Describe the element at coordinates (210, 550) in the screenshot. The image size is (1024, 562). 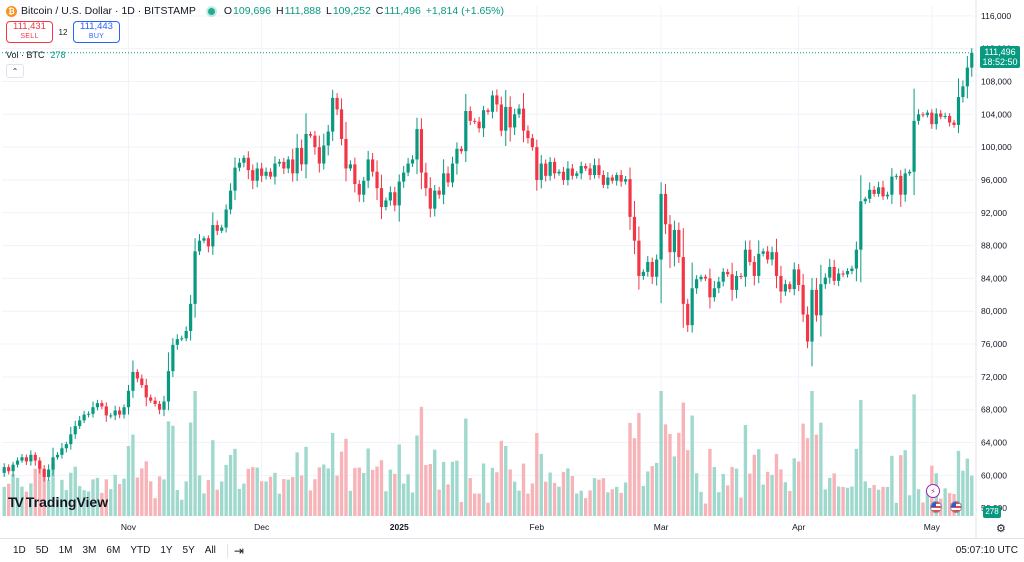
I see `range-all-button: All` at that location.